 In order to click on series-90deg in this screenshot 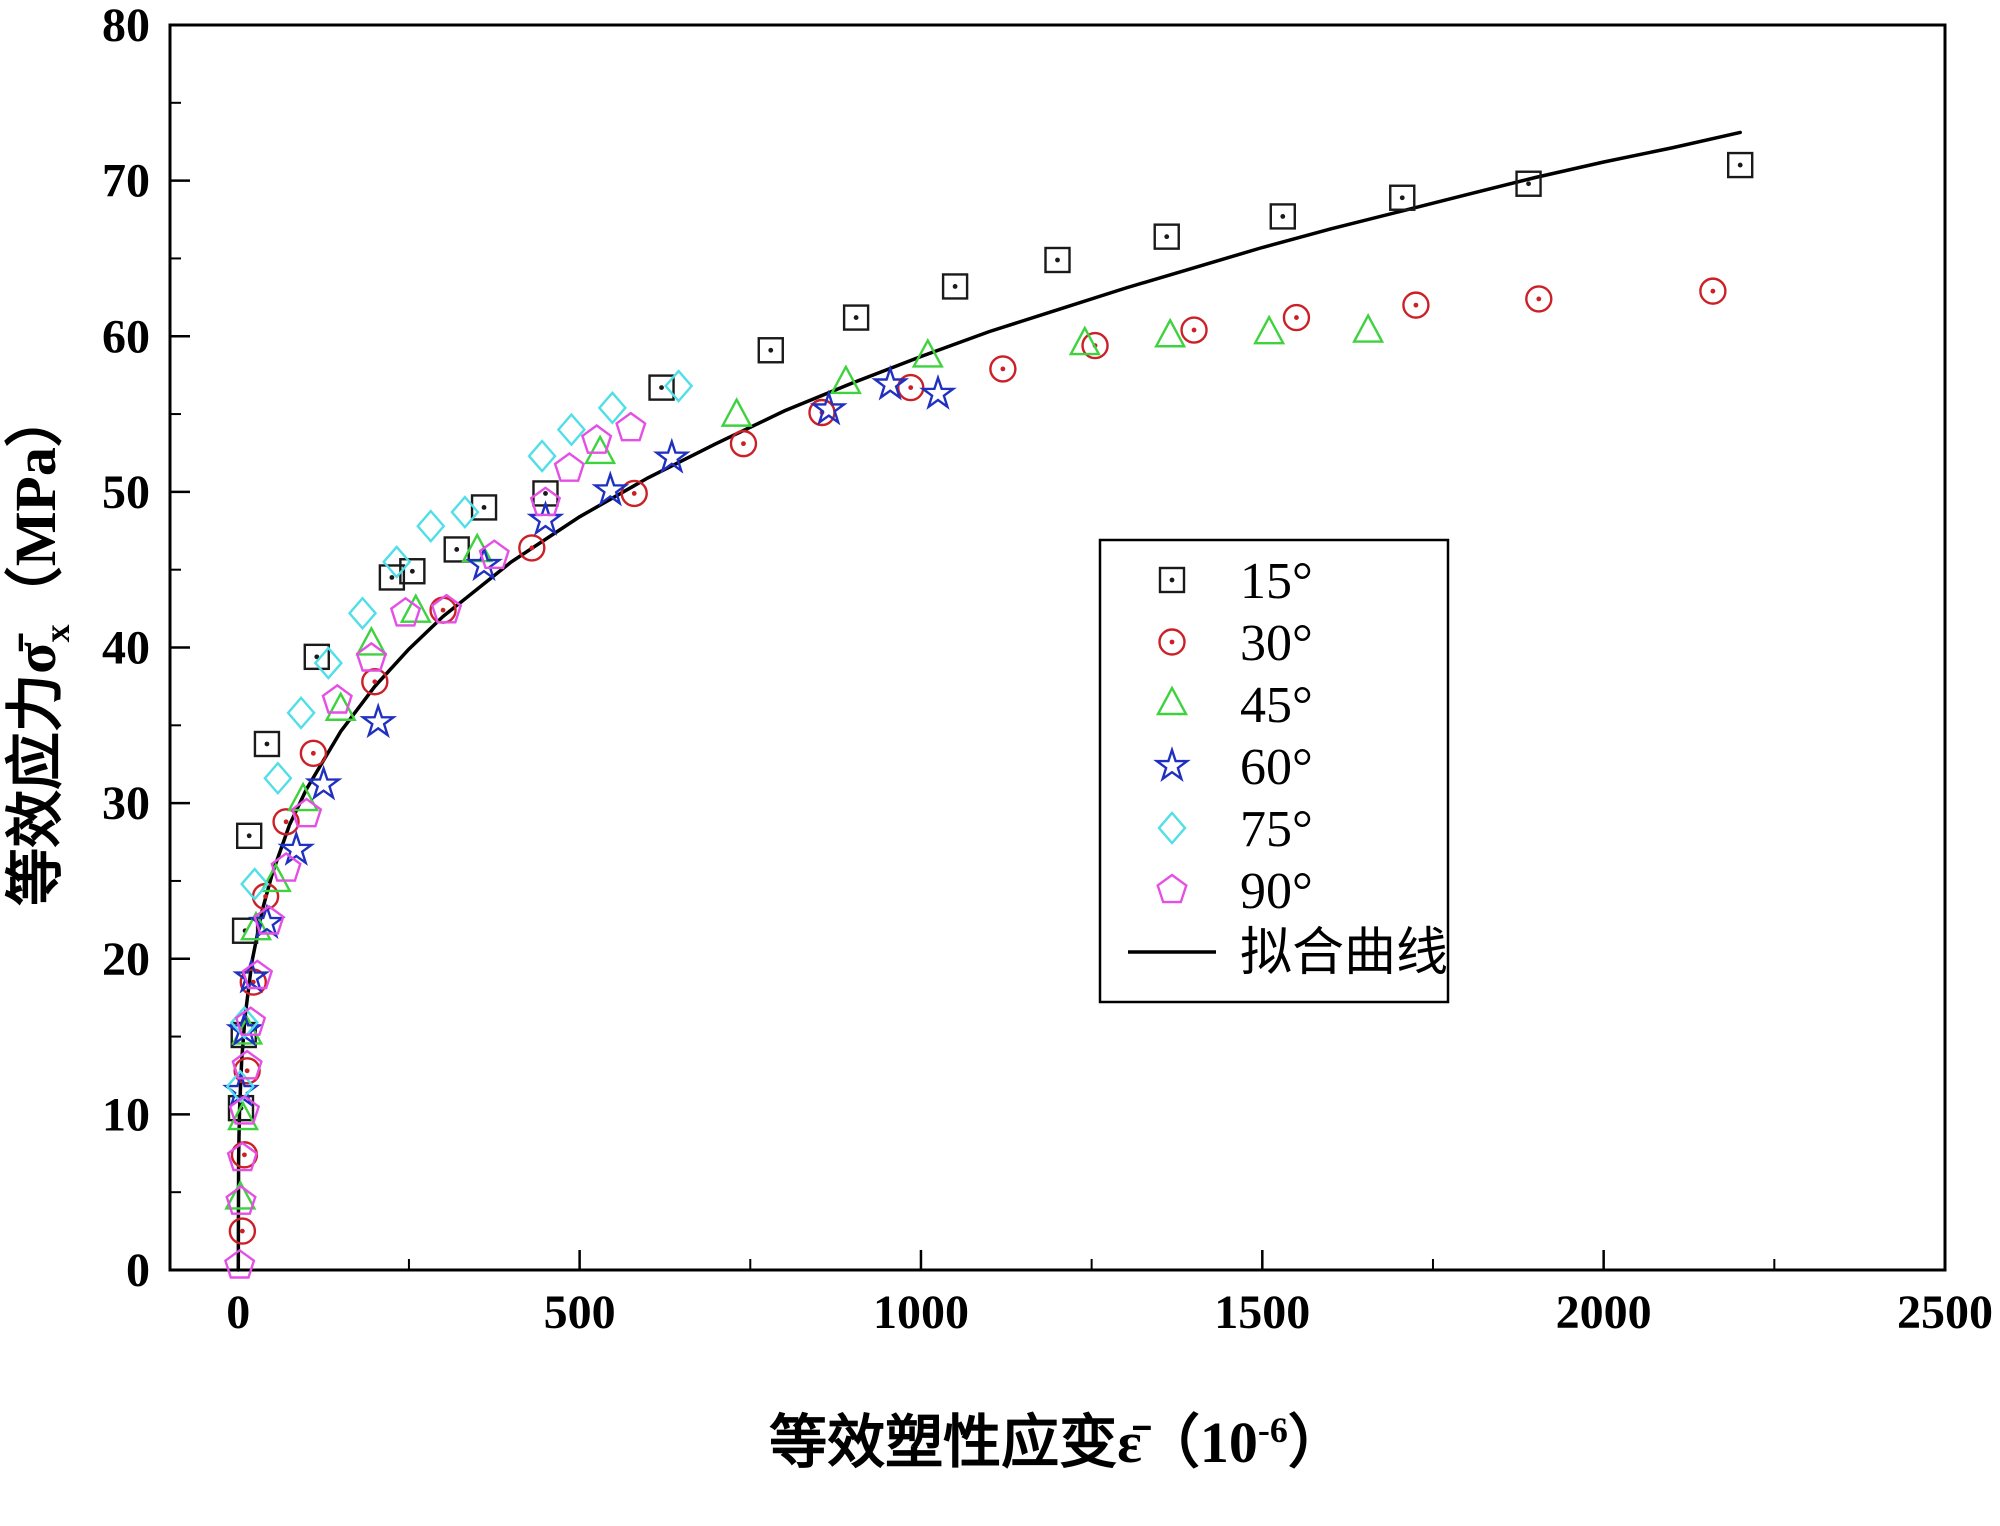, I will do `click(435, 845)`.